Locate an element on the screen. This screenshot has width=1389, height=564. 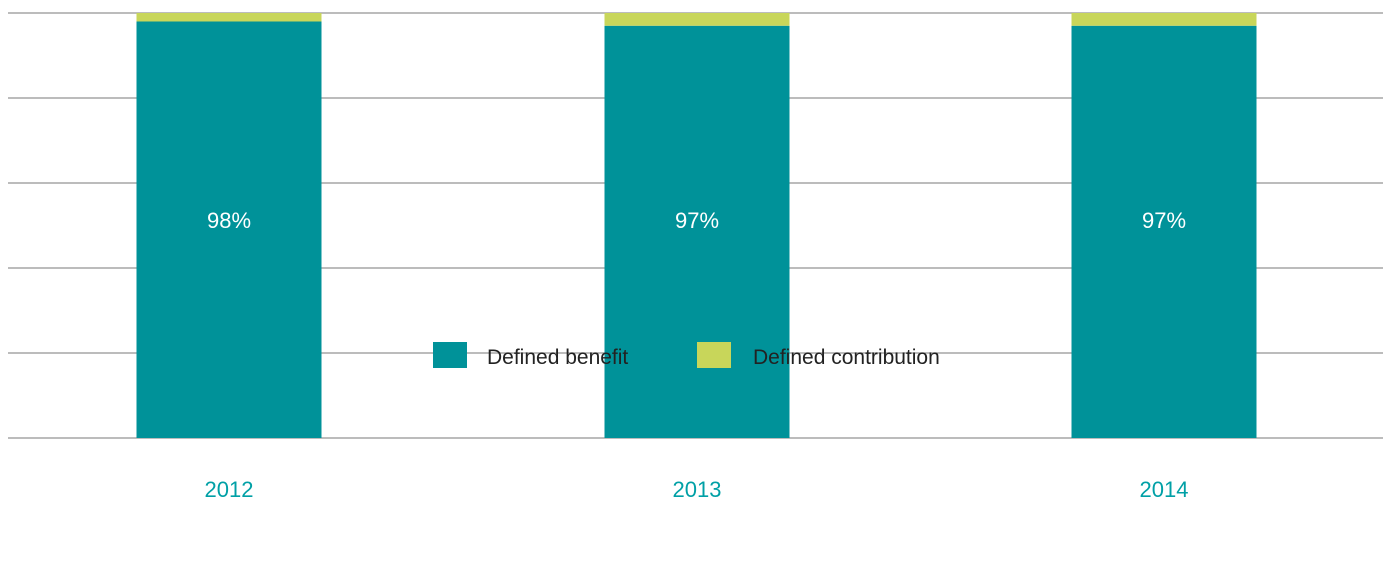
legend-swatch-defined-contribution is located at coordinates (714, 355).